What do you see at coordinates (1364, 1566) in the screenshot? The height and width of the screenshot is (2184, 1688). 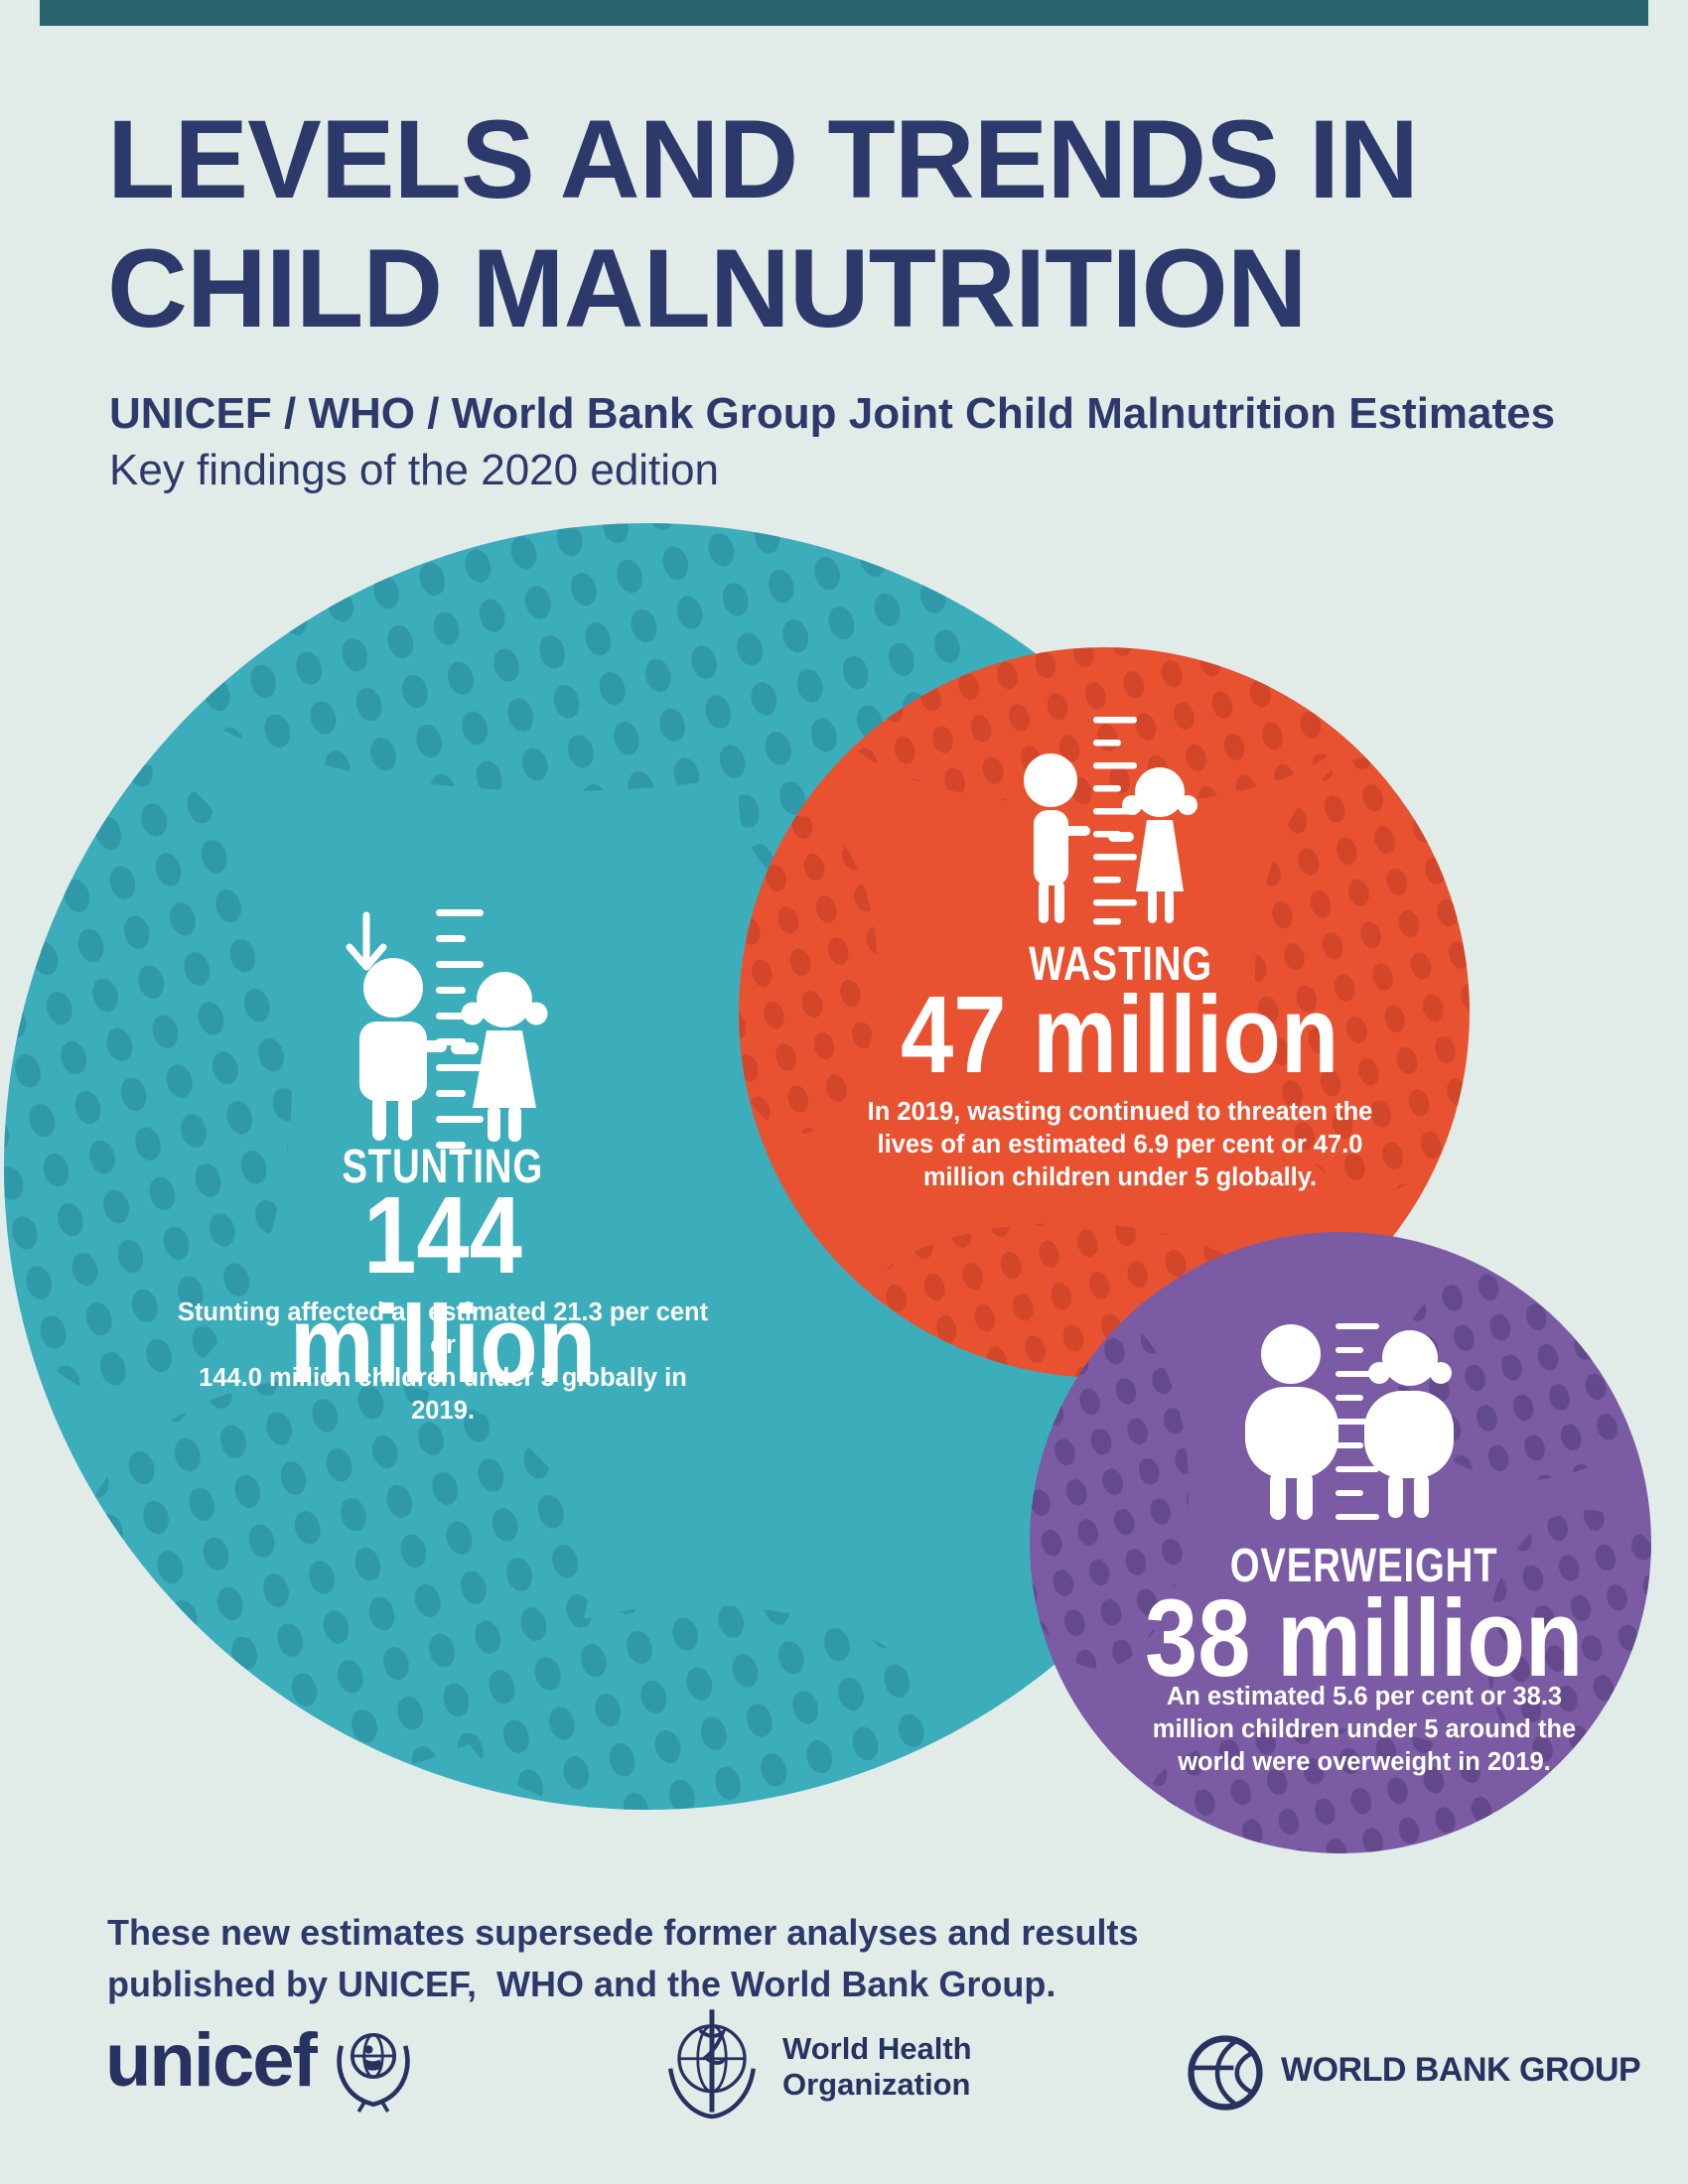 I see `overweight-label: OVERWEIGHT` at bounding box center [1364, 1566].